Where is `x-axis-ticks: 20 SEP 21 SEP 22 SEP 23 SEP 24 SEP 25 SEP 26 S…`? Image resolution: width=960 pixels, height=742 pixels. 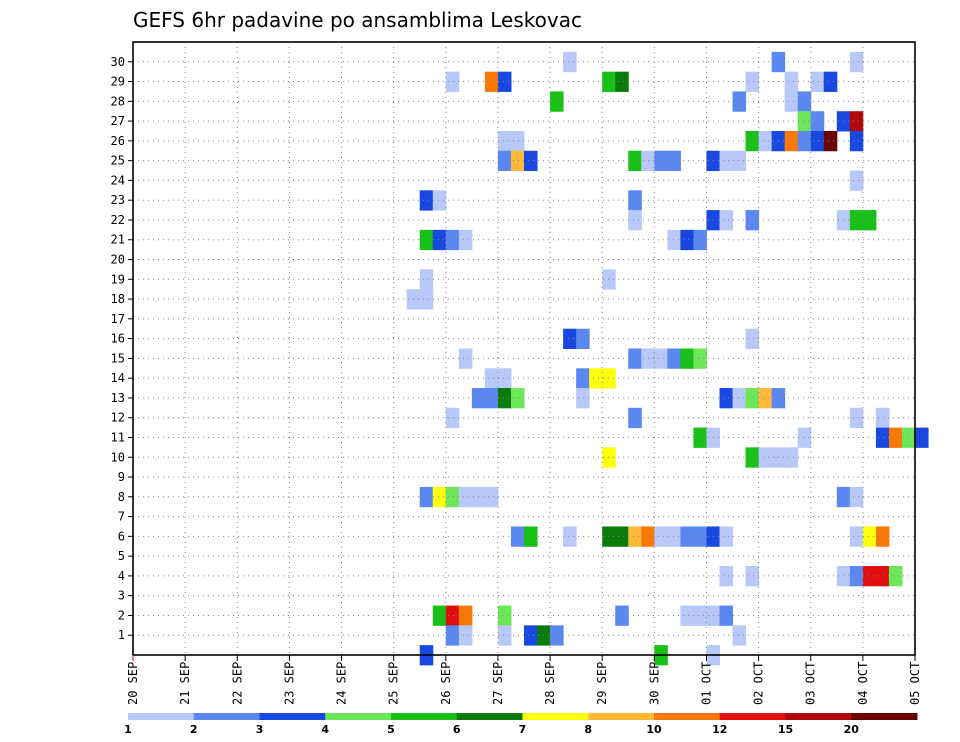
x-axis-ticks: 20 SEP 21 SEP 22 SEP 23 SEP 24 SEP 25 SEP 26 S… is located at coordinates (524, 680).